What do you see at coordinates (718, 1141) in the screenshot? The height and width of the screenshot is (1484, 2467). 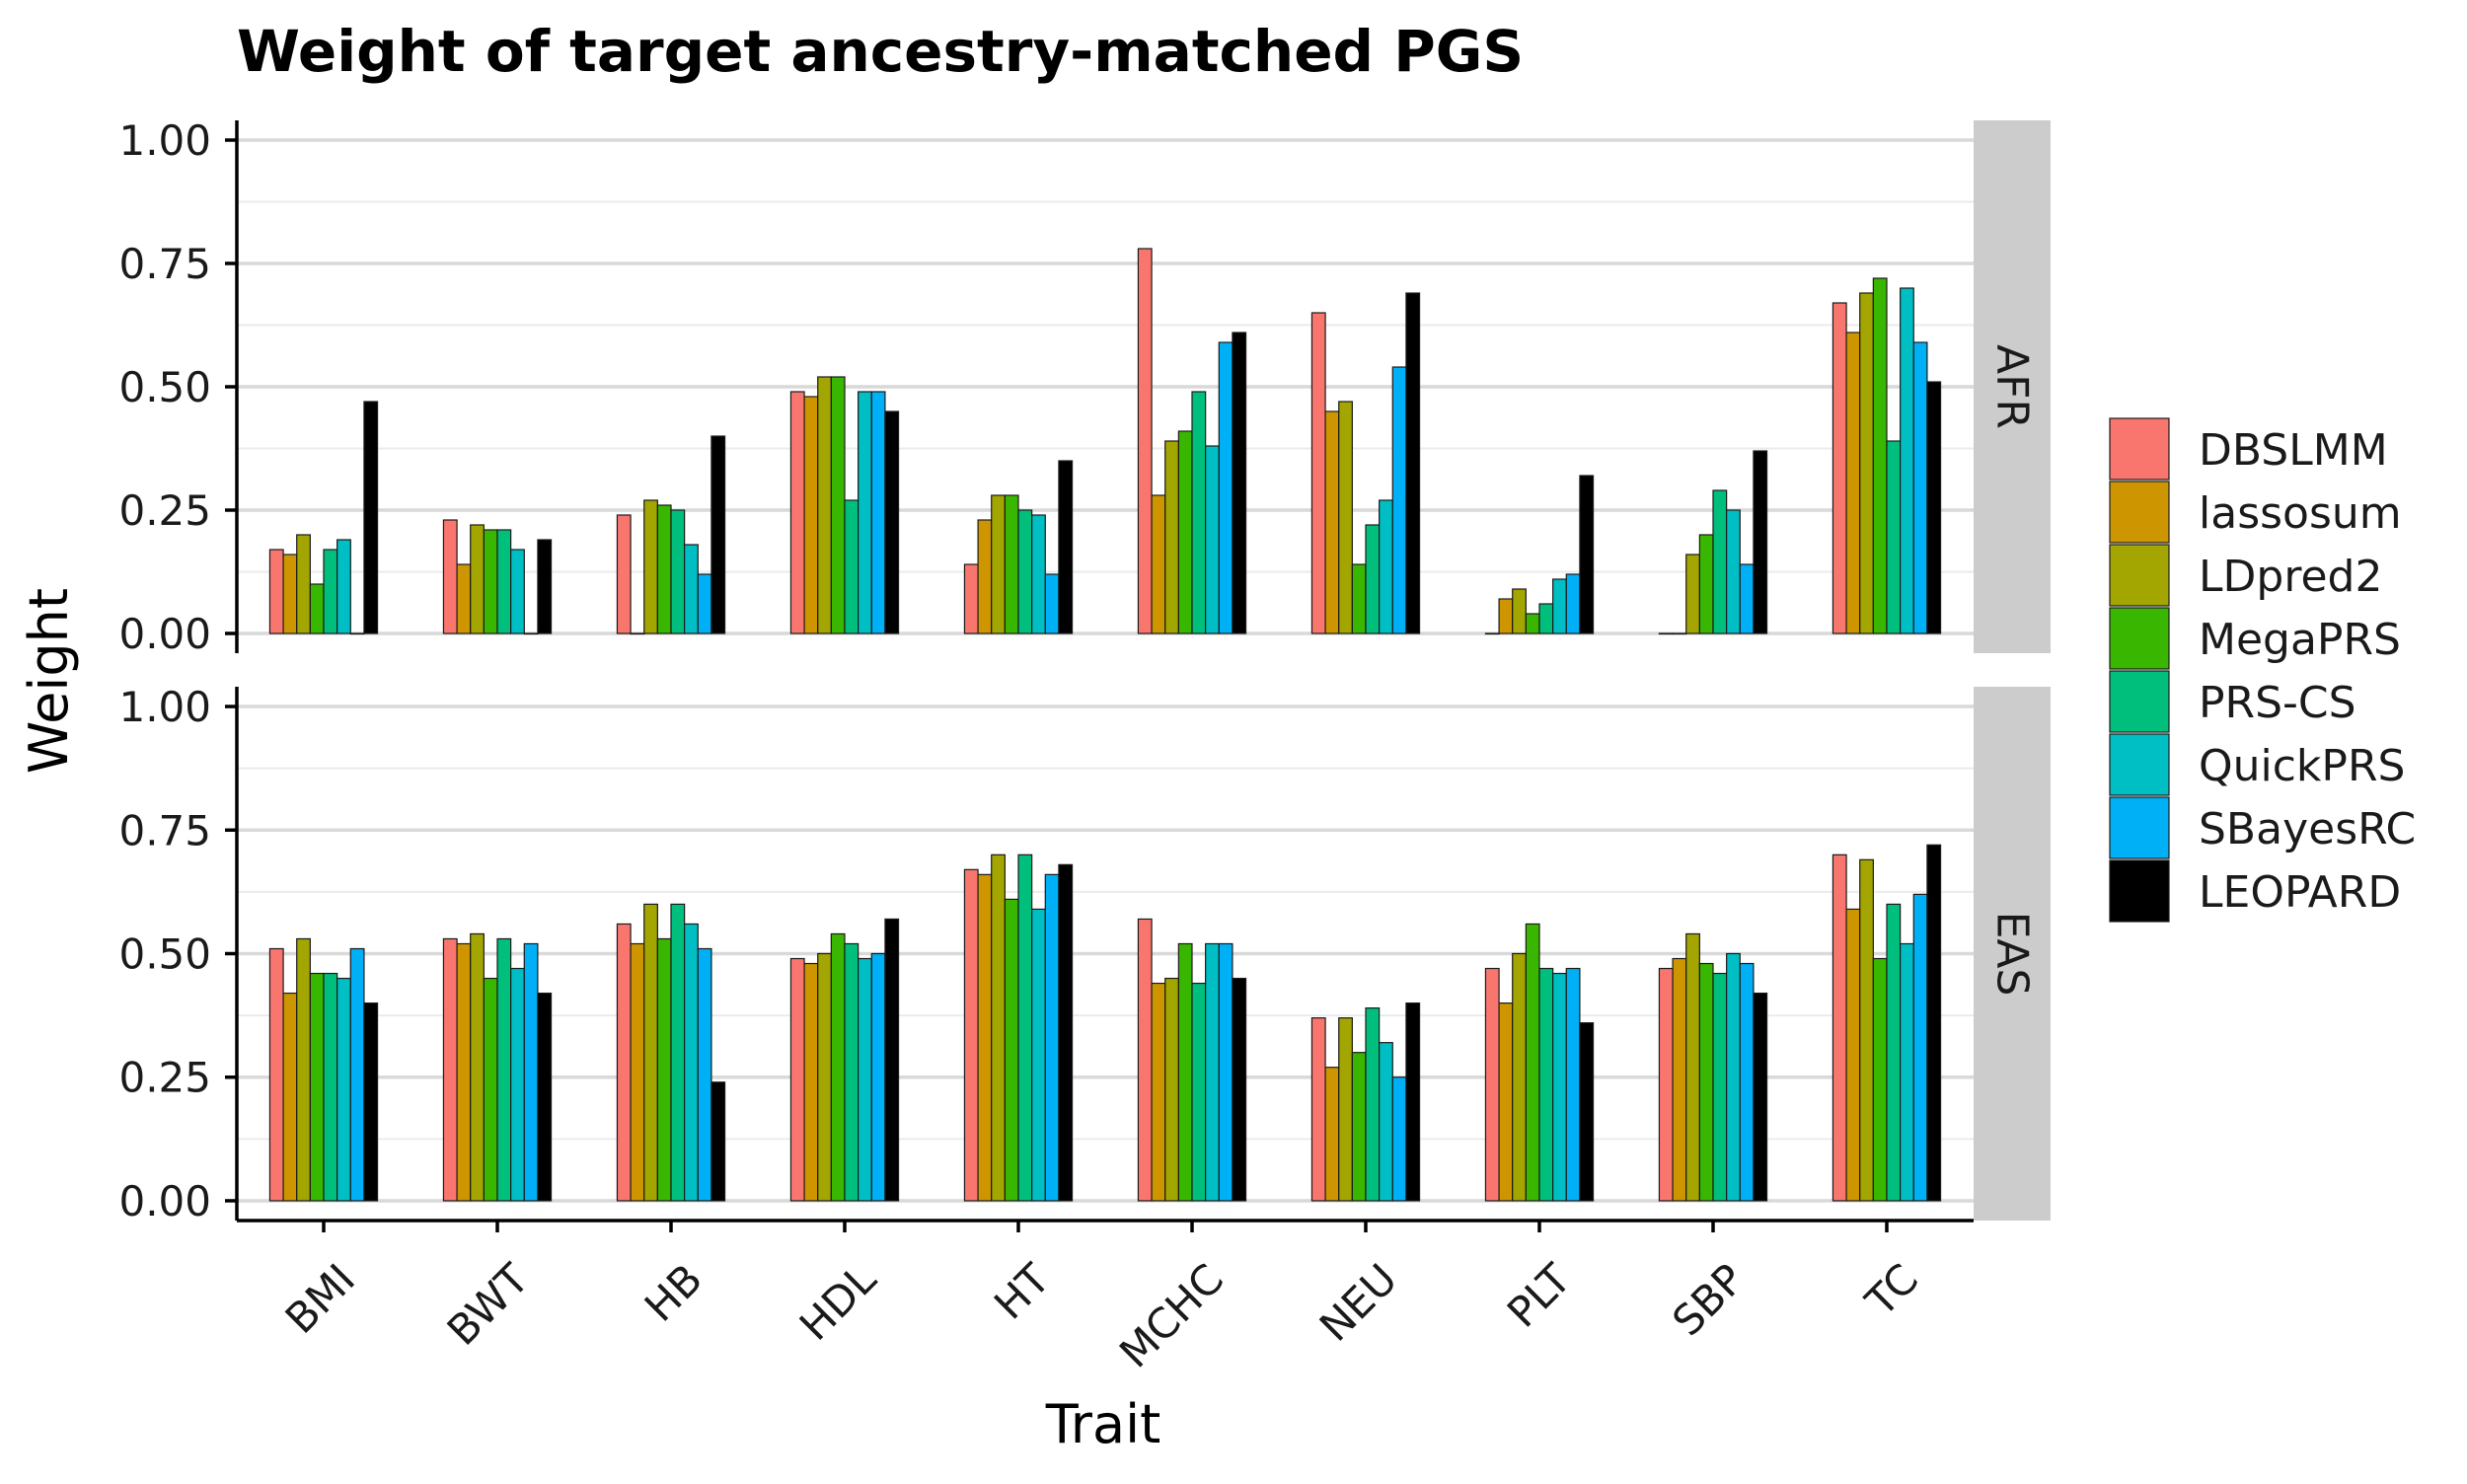 I see `bar-eas-hb-leopard` at bounding box center [718, 1141].